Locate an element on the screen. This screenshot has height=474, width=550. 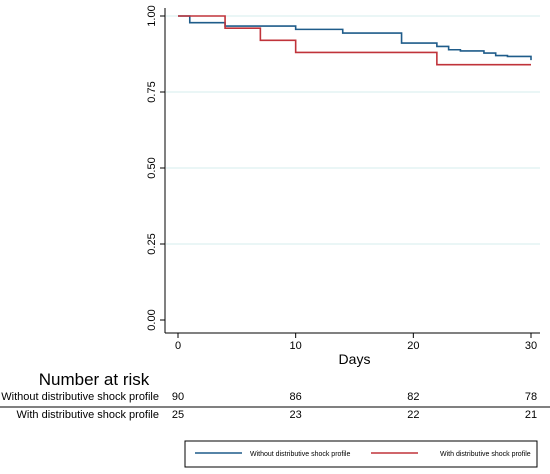
legend-label: With distributive shock profile is located at coordinates (485, 454).